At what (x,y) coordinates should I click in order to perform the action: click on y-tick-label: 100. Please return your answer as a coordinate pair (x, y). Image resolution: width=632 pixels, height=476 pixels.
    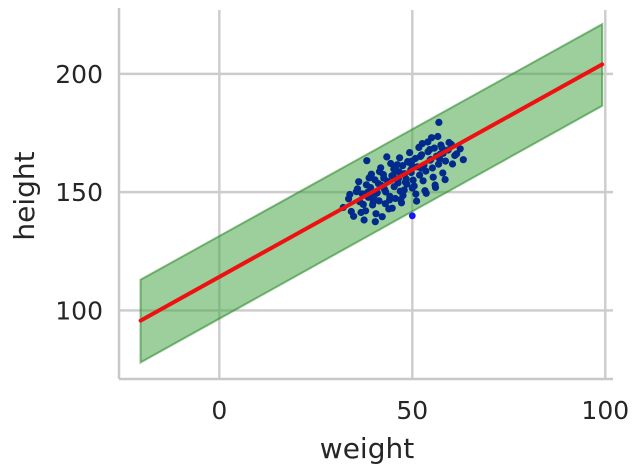
    Looking at the image, I should click on (79, 310).